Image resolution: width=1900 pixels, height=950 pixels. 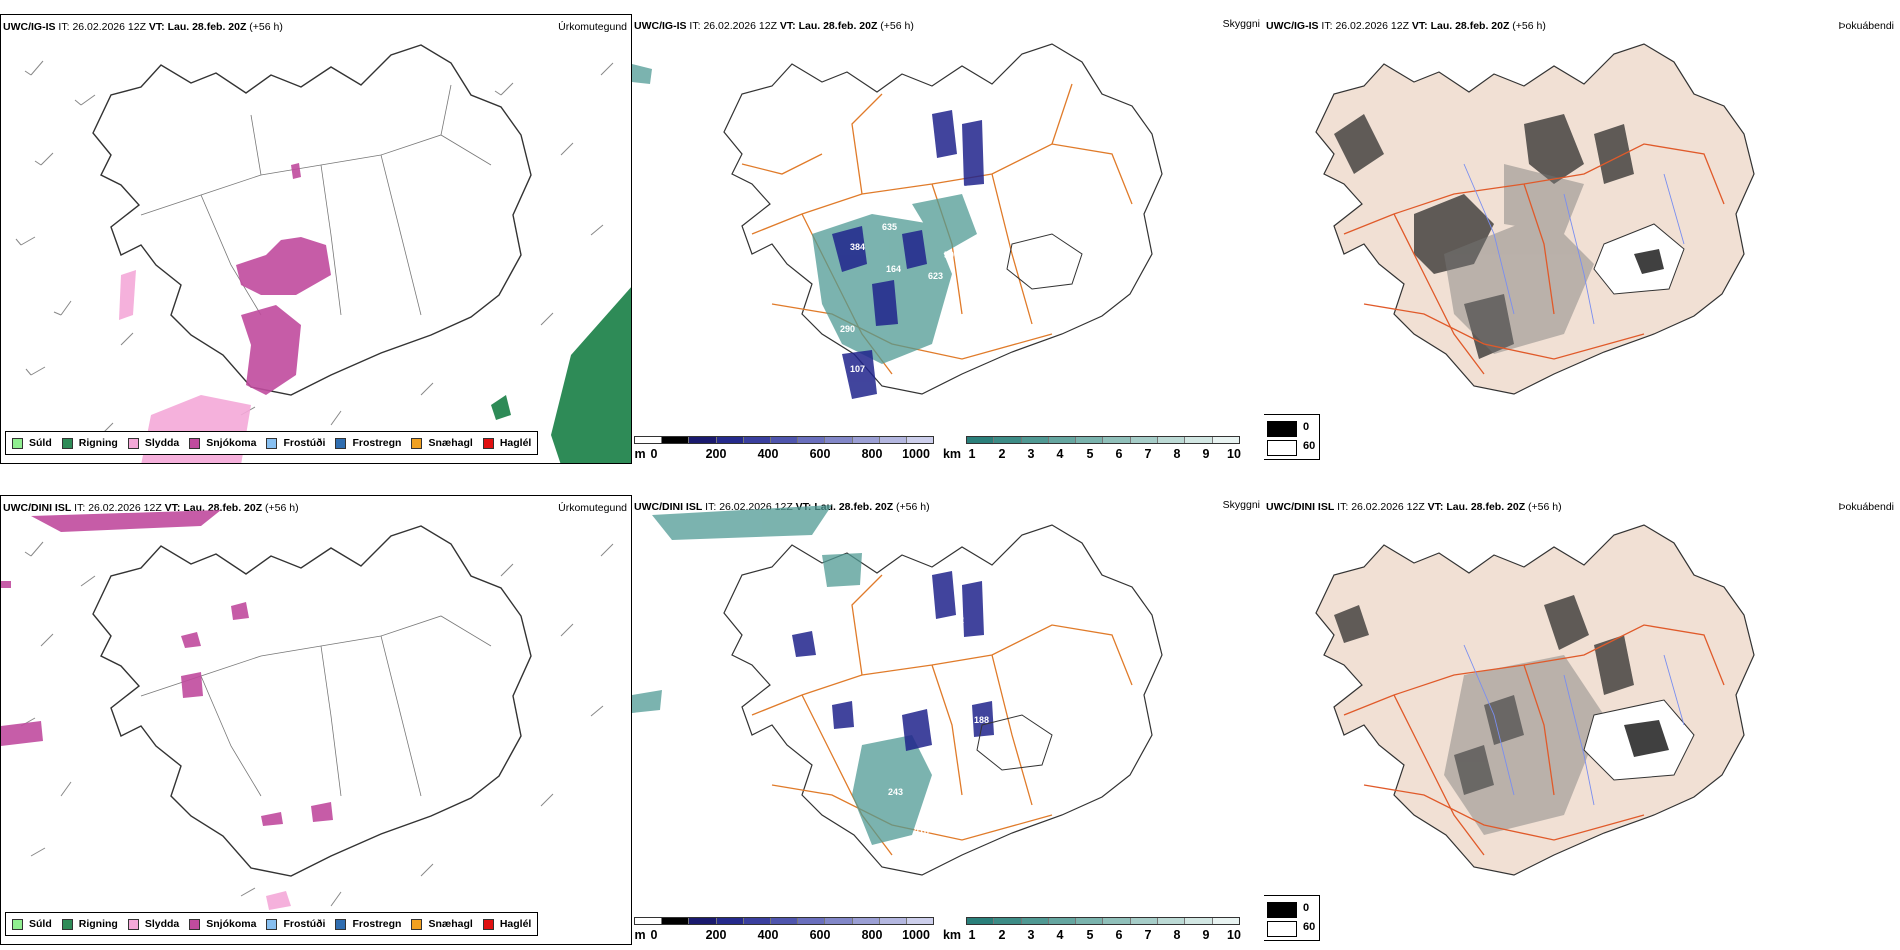 I want to click on spot-label: 107, so click(x=857, y=369).